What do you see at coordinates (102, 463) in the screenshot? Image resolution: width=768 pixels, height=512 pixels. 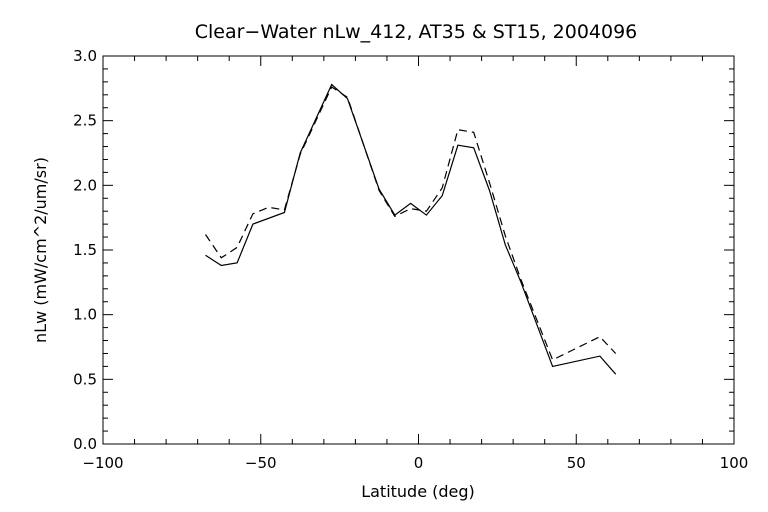 I see `x-tick-label: −100` at bounding box center [102, 463].